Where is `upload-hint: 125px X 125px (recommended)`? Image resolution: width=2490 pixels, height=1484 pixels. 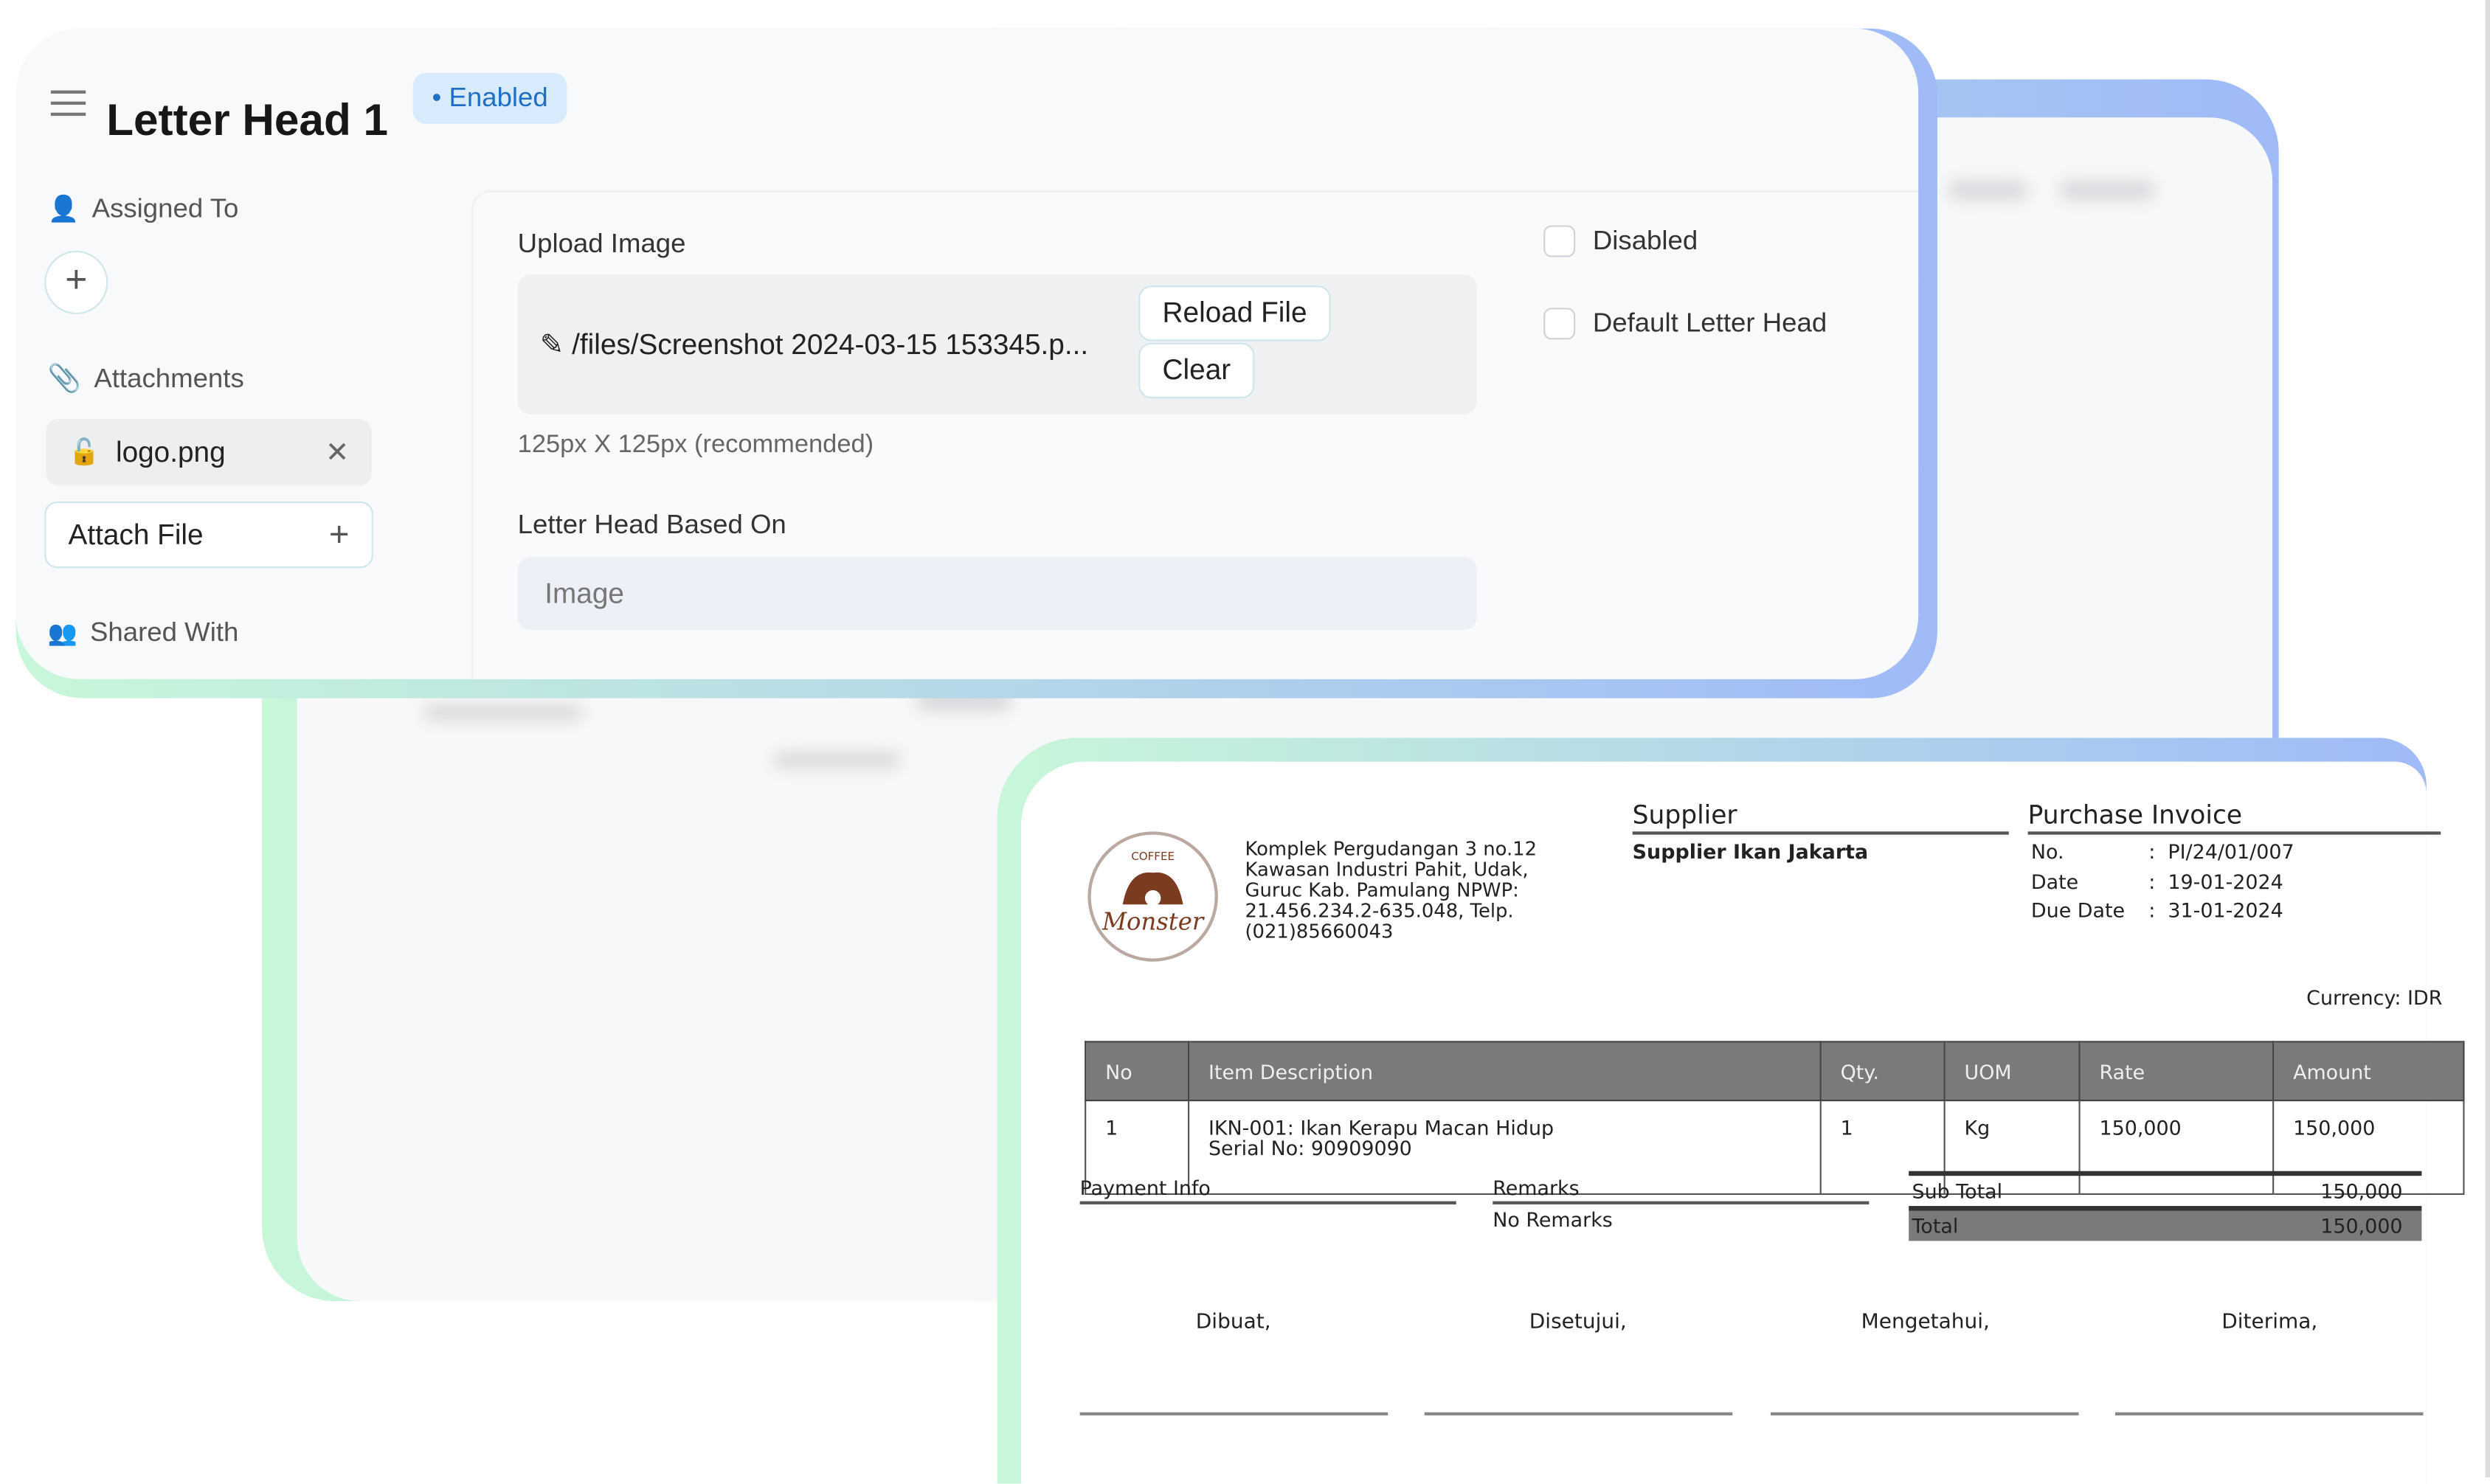
upload-hint: 125px X 125px (recommended) is located at coordinates (695, 445).